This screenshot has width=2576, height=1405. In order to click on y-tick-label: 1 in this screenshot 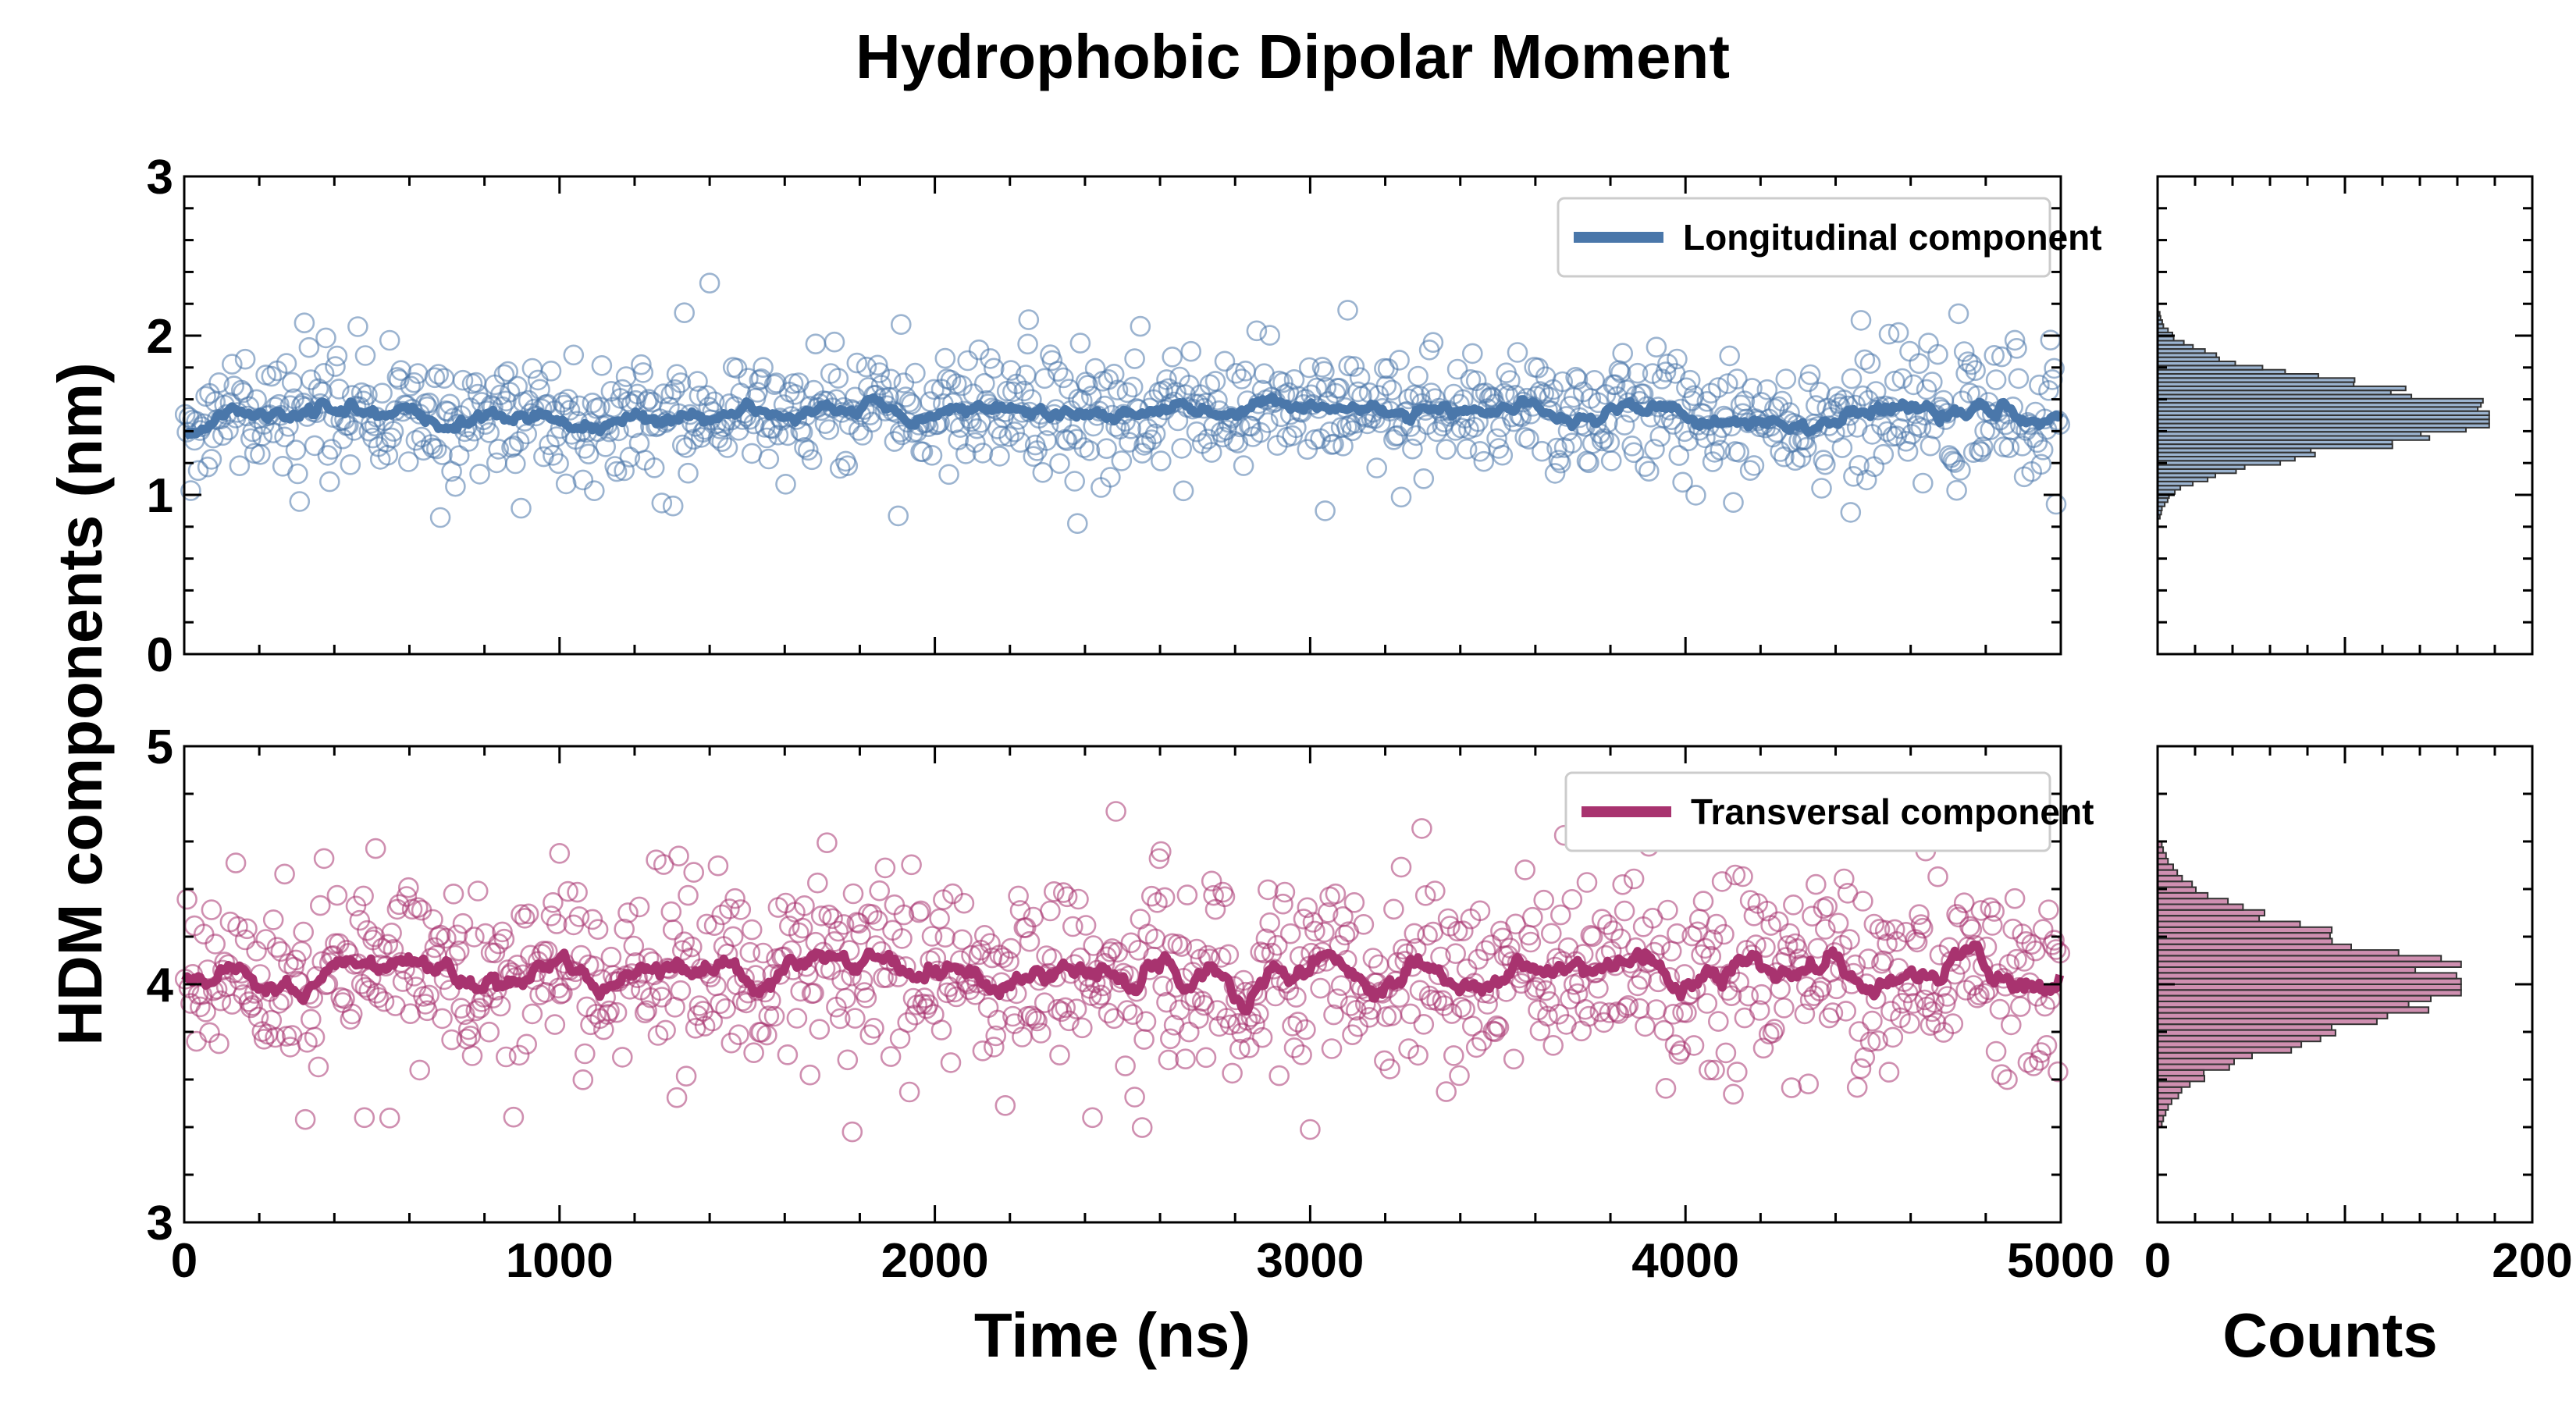, I will do `click(160, 496)`.